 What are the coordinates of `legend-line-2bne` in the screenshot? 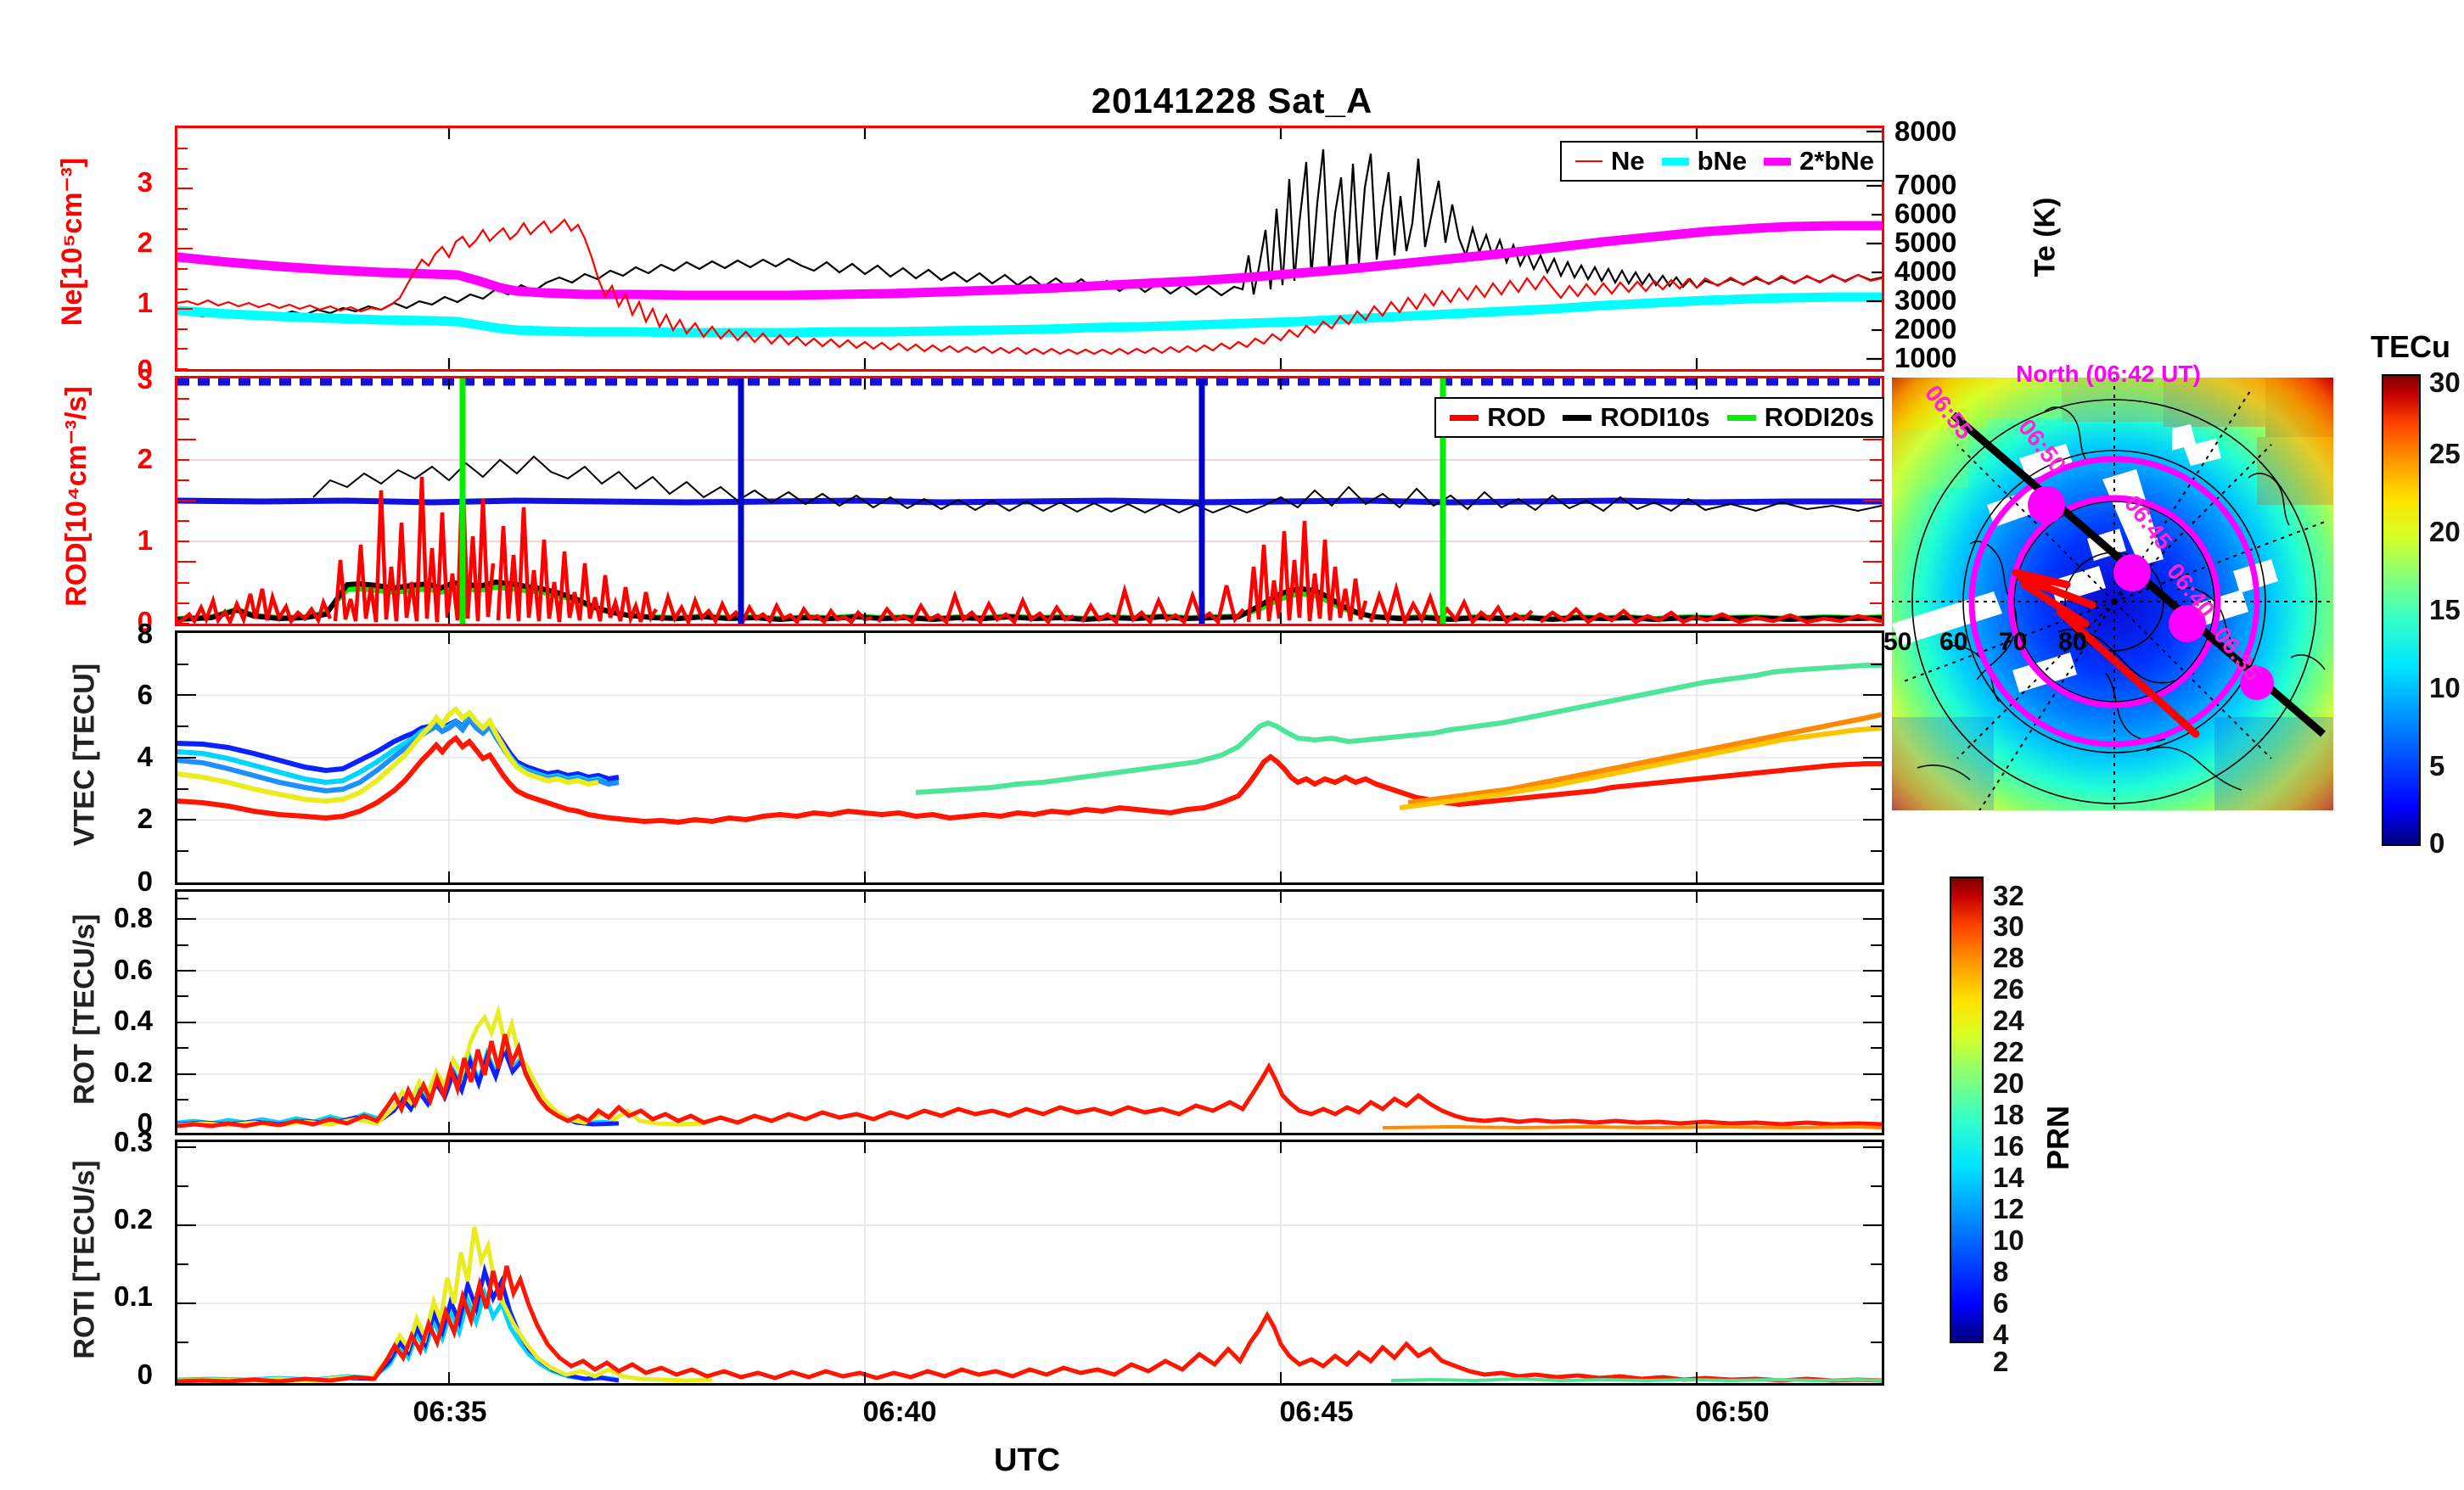 It's located at (1778, 161).